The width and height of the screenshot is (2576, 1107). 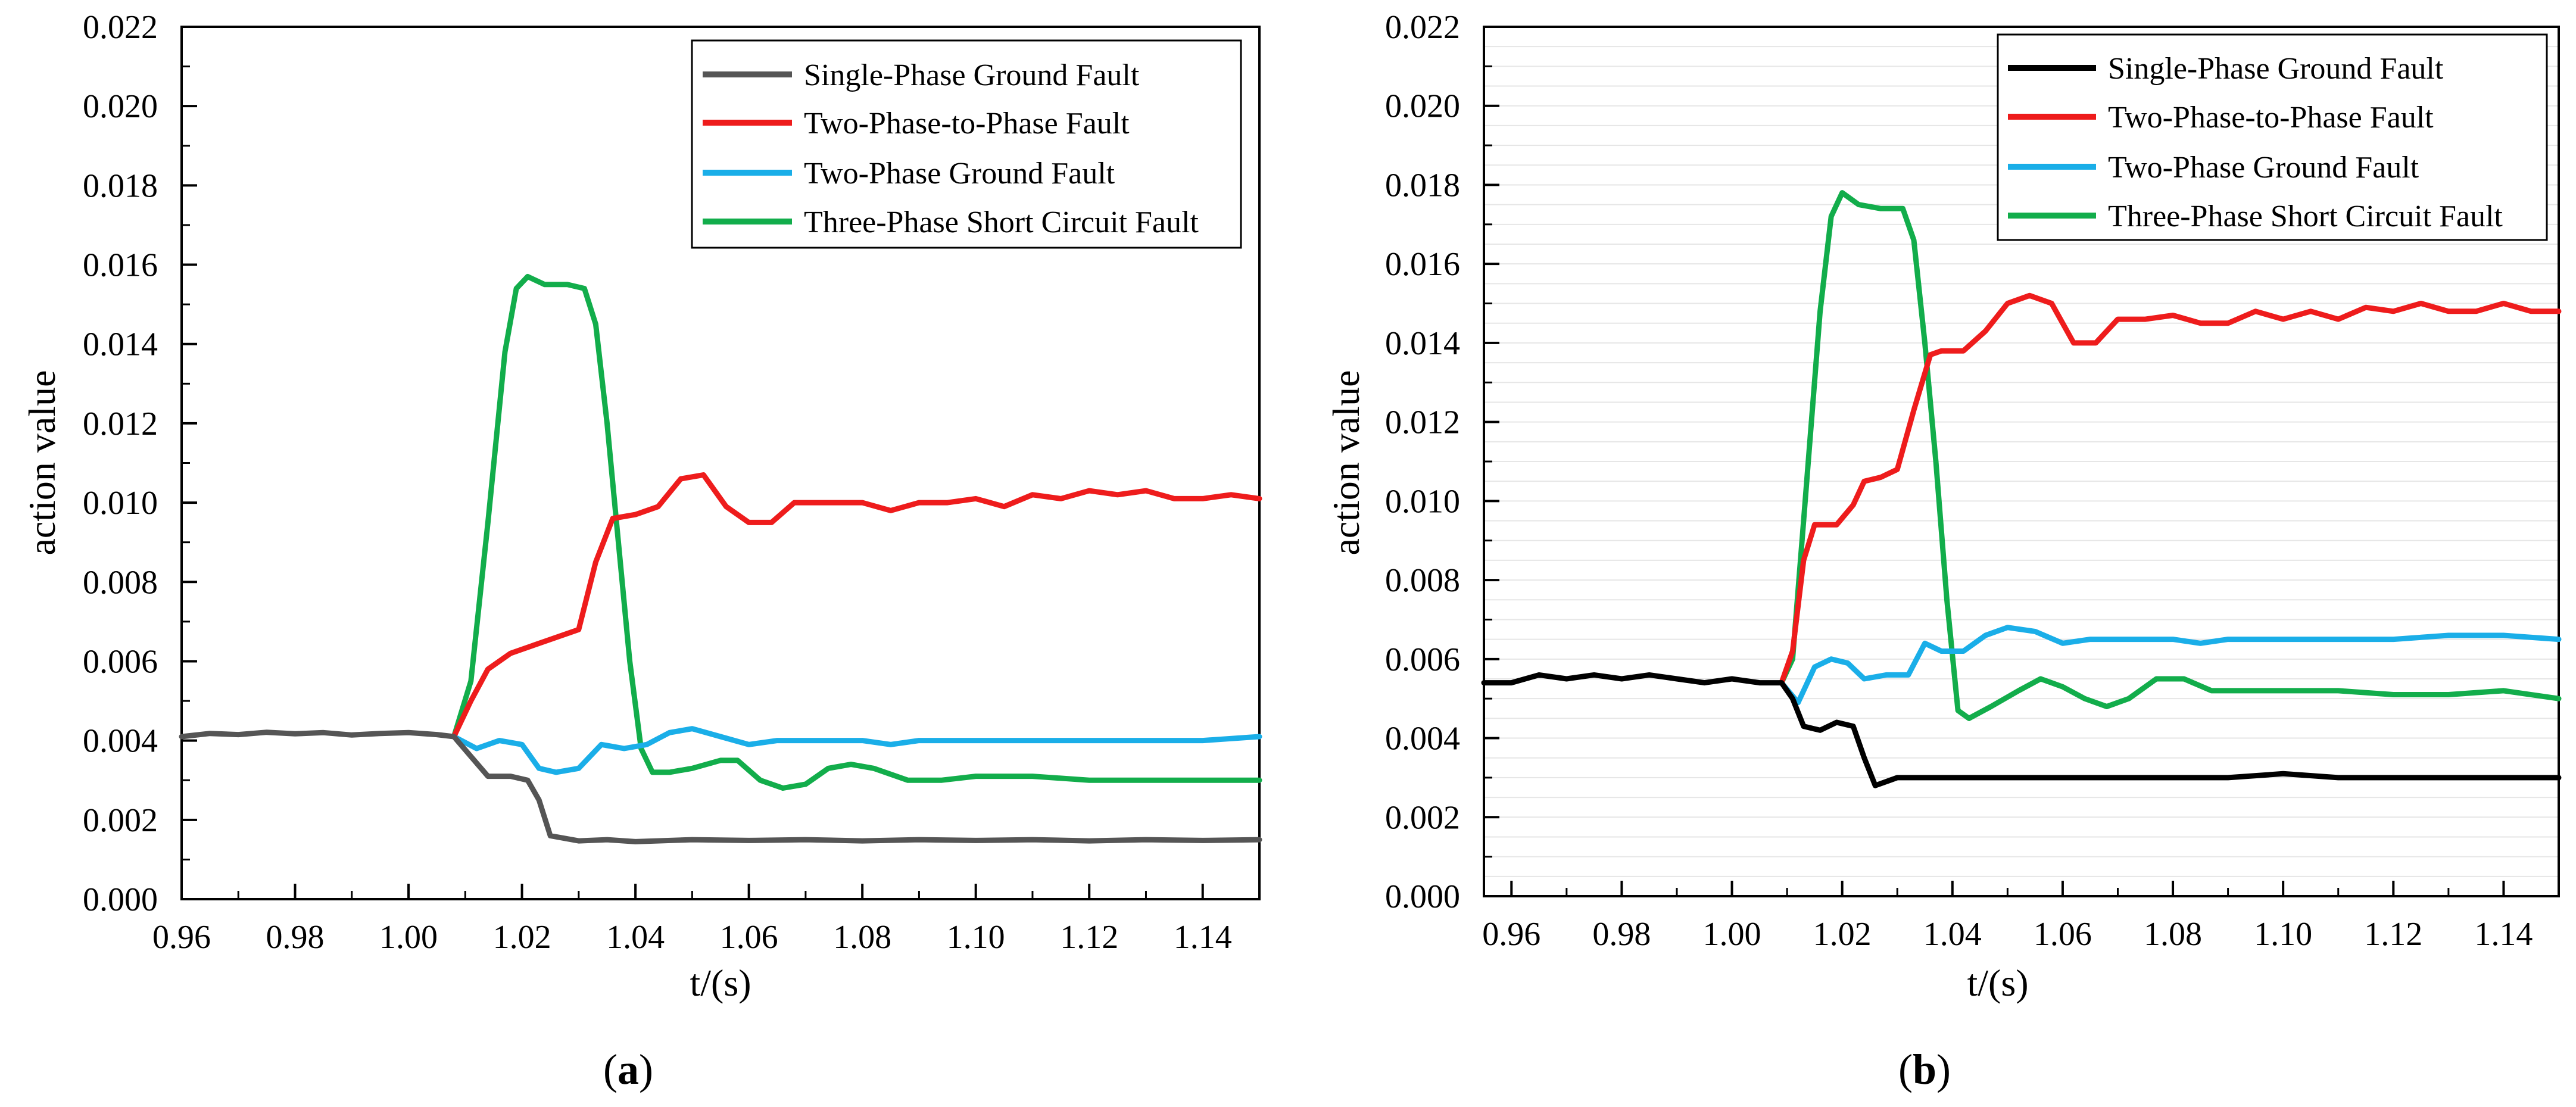 I want to click on legend-label-b-single-phase: Single-Phase Ground Fault, so click(x=2276, y=69).